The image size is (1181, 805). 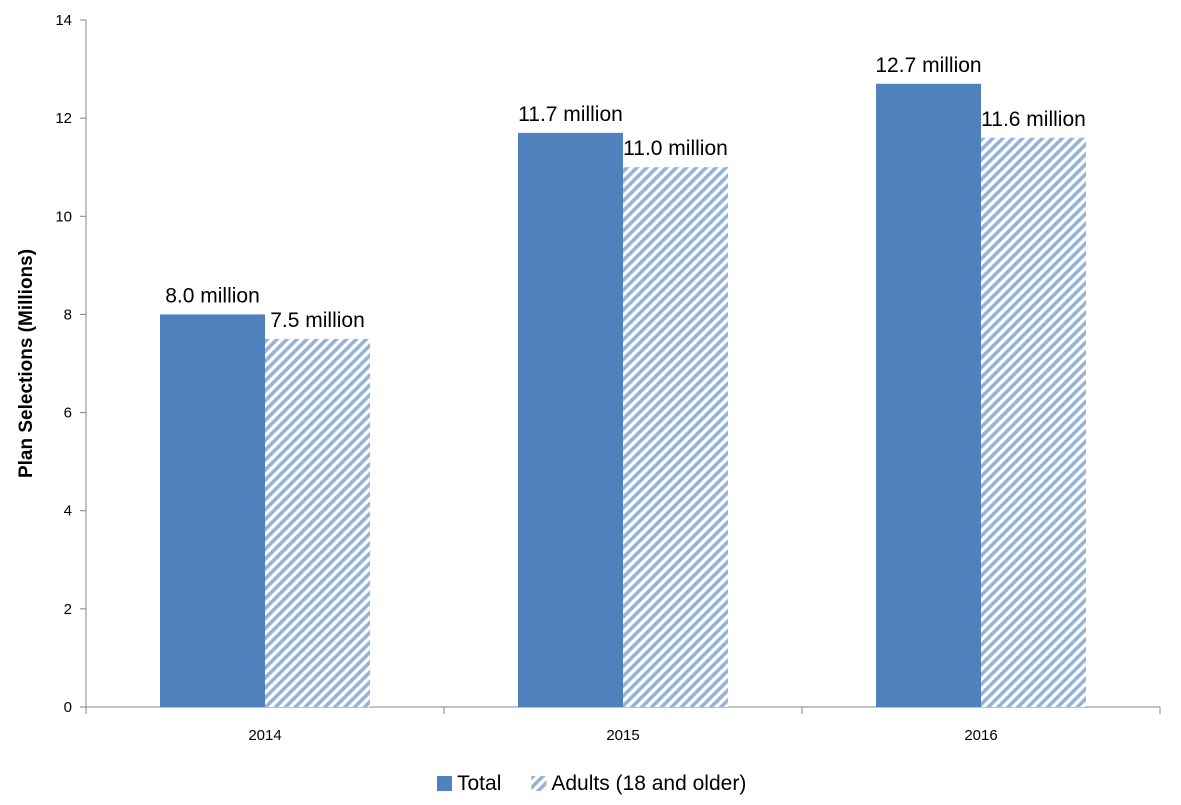 I want to click on y-tick-label: 10, so click(x=63, y=216).